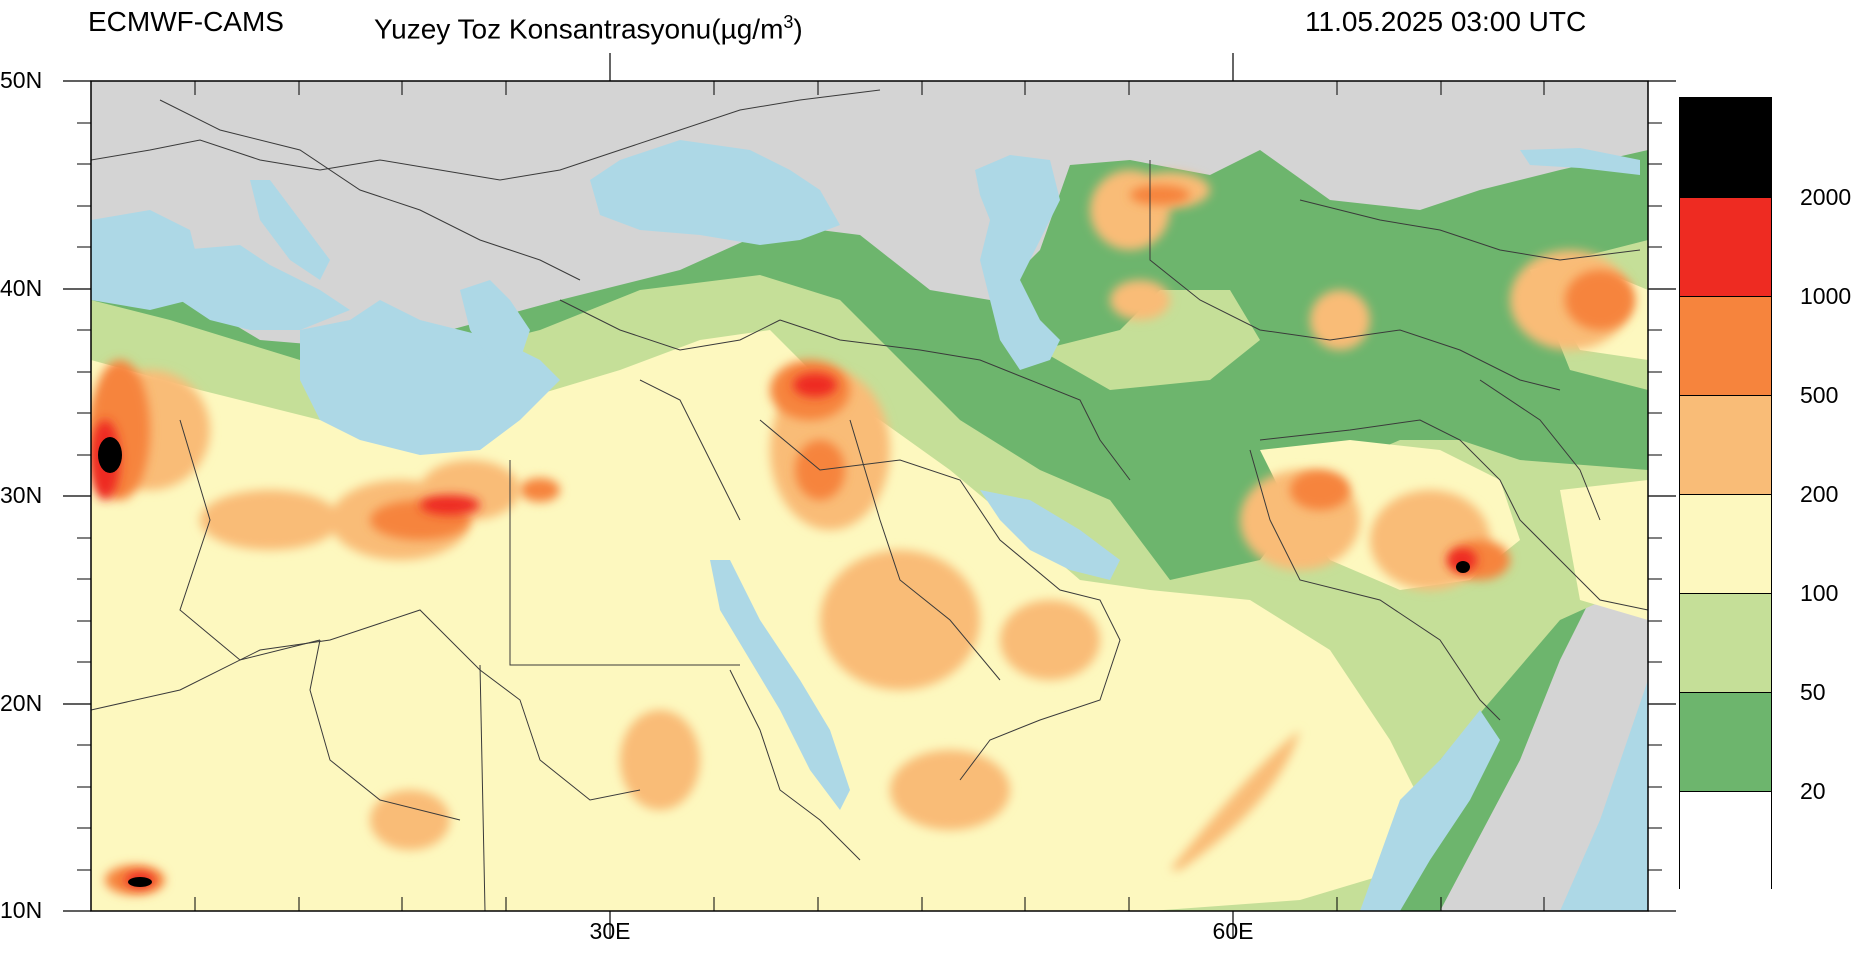 This screenshot has width=1853, height=974. Describe the element at coordinates (1813, 692) in the screenshot. I see `legend-label: 50` at that location.